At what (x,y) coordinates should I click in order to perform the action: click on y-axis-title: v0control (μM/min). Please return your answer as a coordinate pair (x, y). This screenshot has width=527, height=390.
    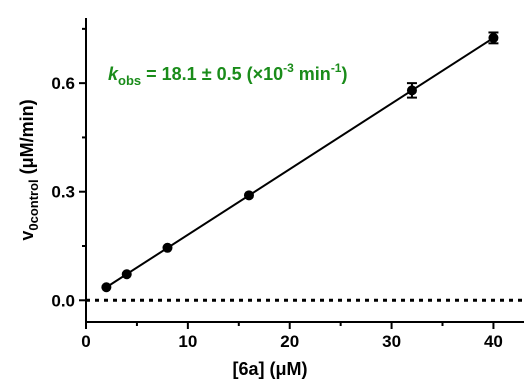
    Looking at the image, I should click on (29, 169).